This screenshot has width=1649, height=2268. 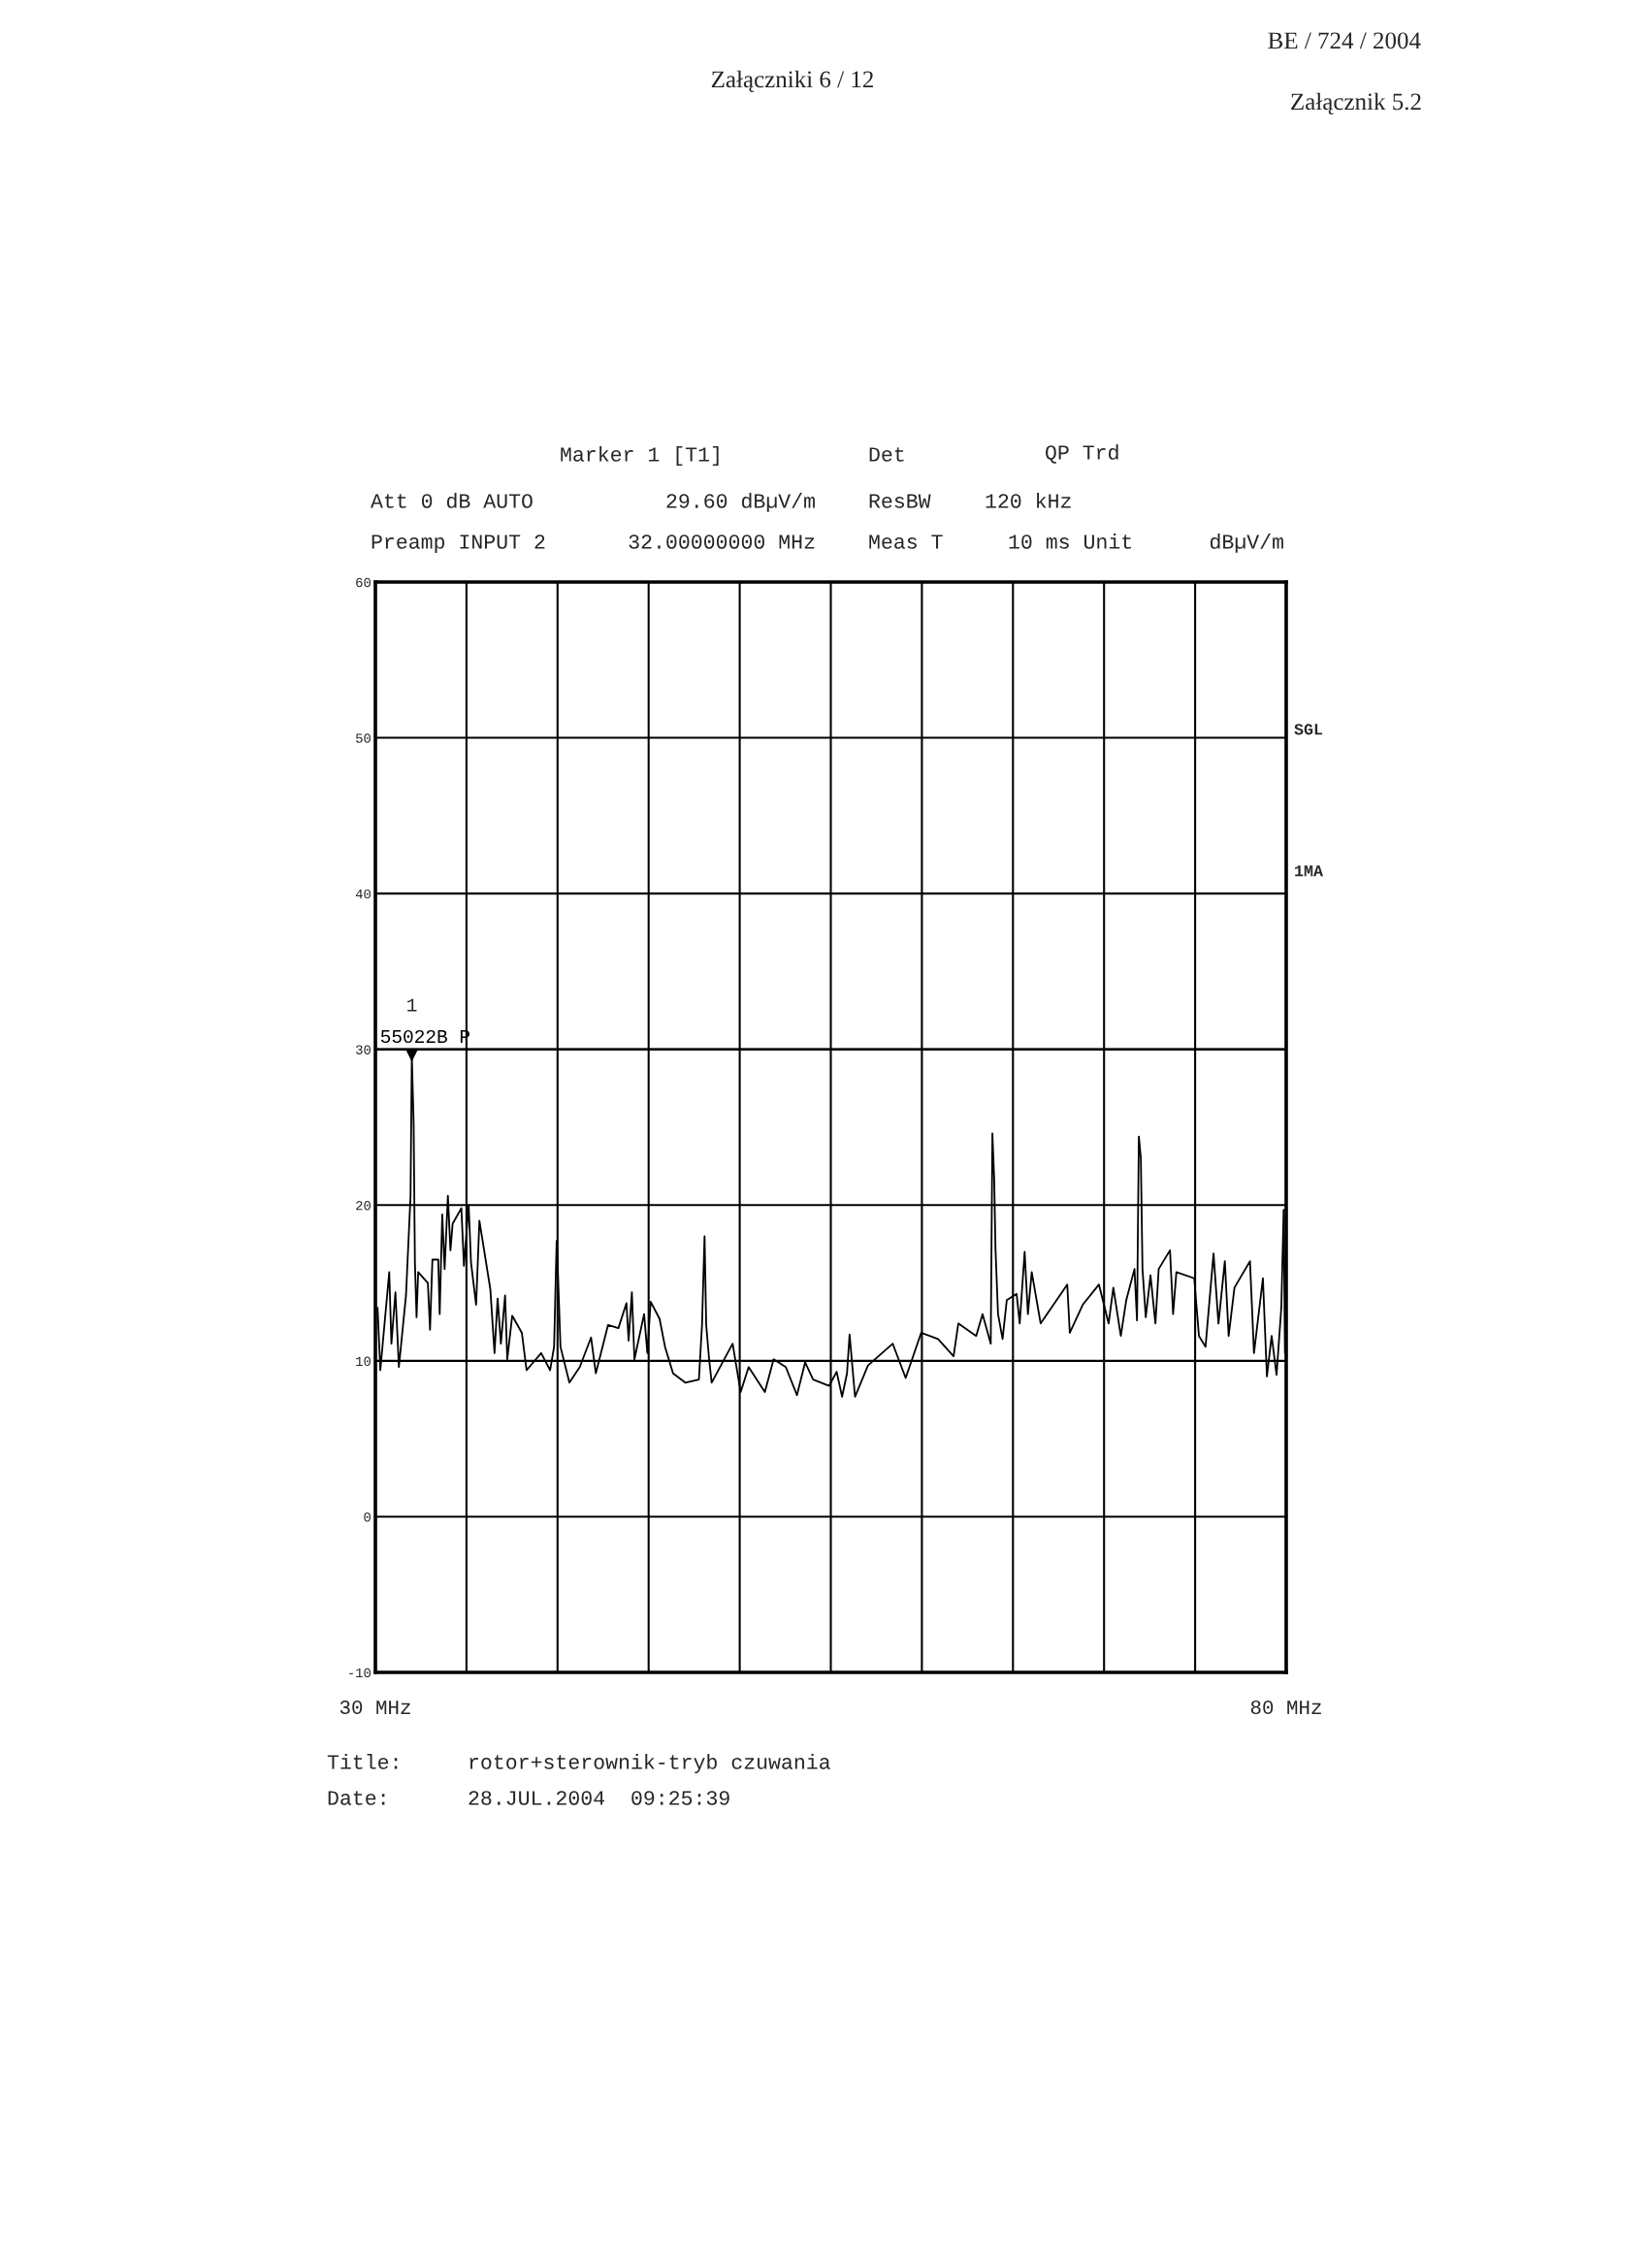 I want to click on y-tick-label: -10, so click(x=360, y=1673).